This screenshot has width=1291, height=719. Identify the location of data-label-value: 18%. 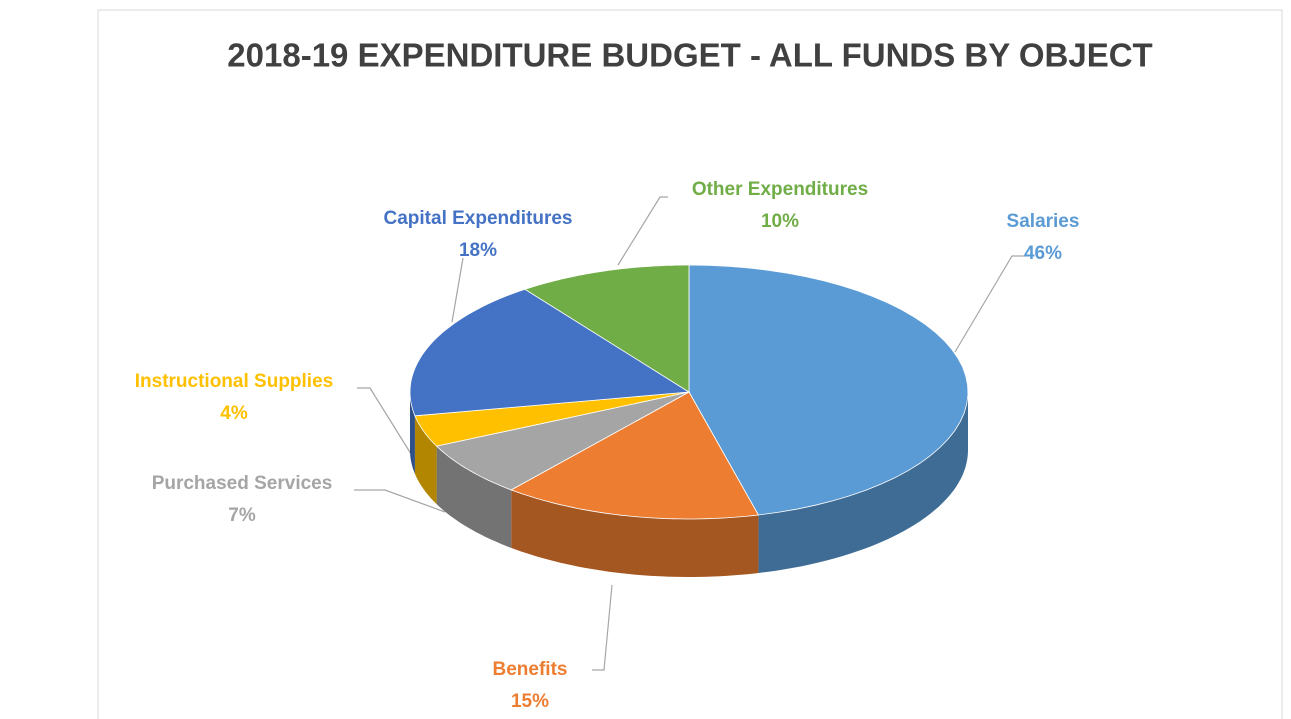
(478, 250).